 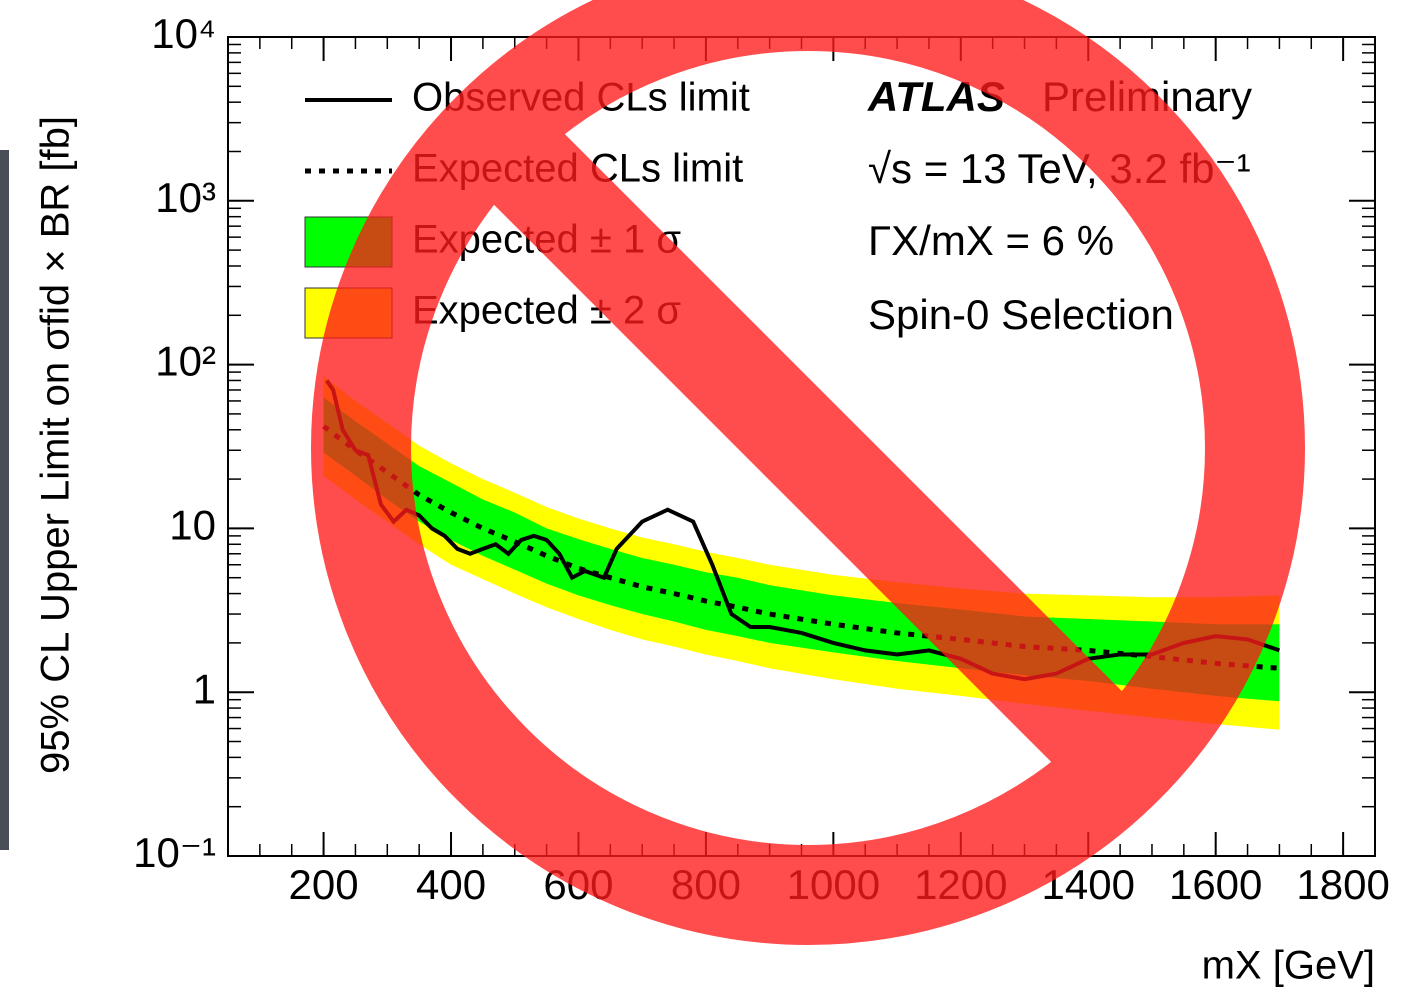 I want to click on y-tick-label: 10⁴, so click(x=183, y=33).